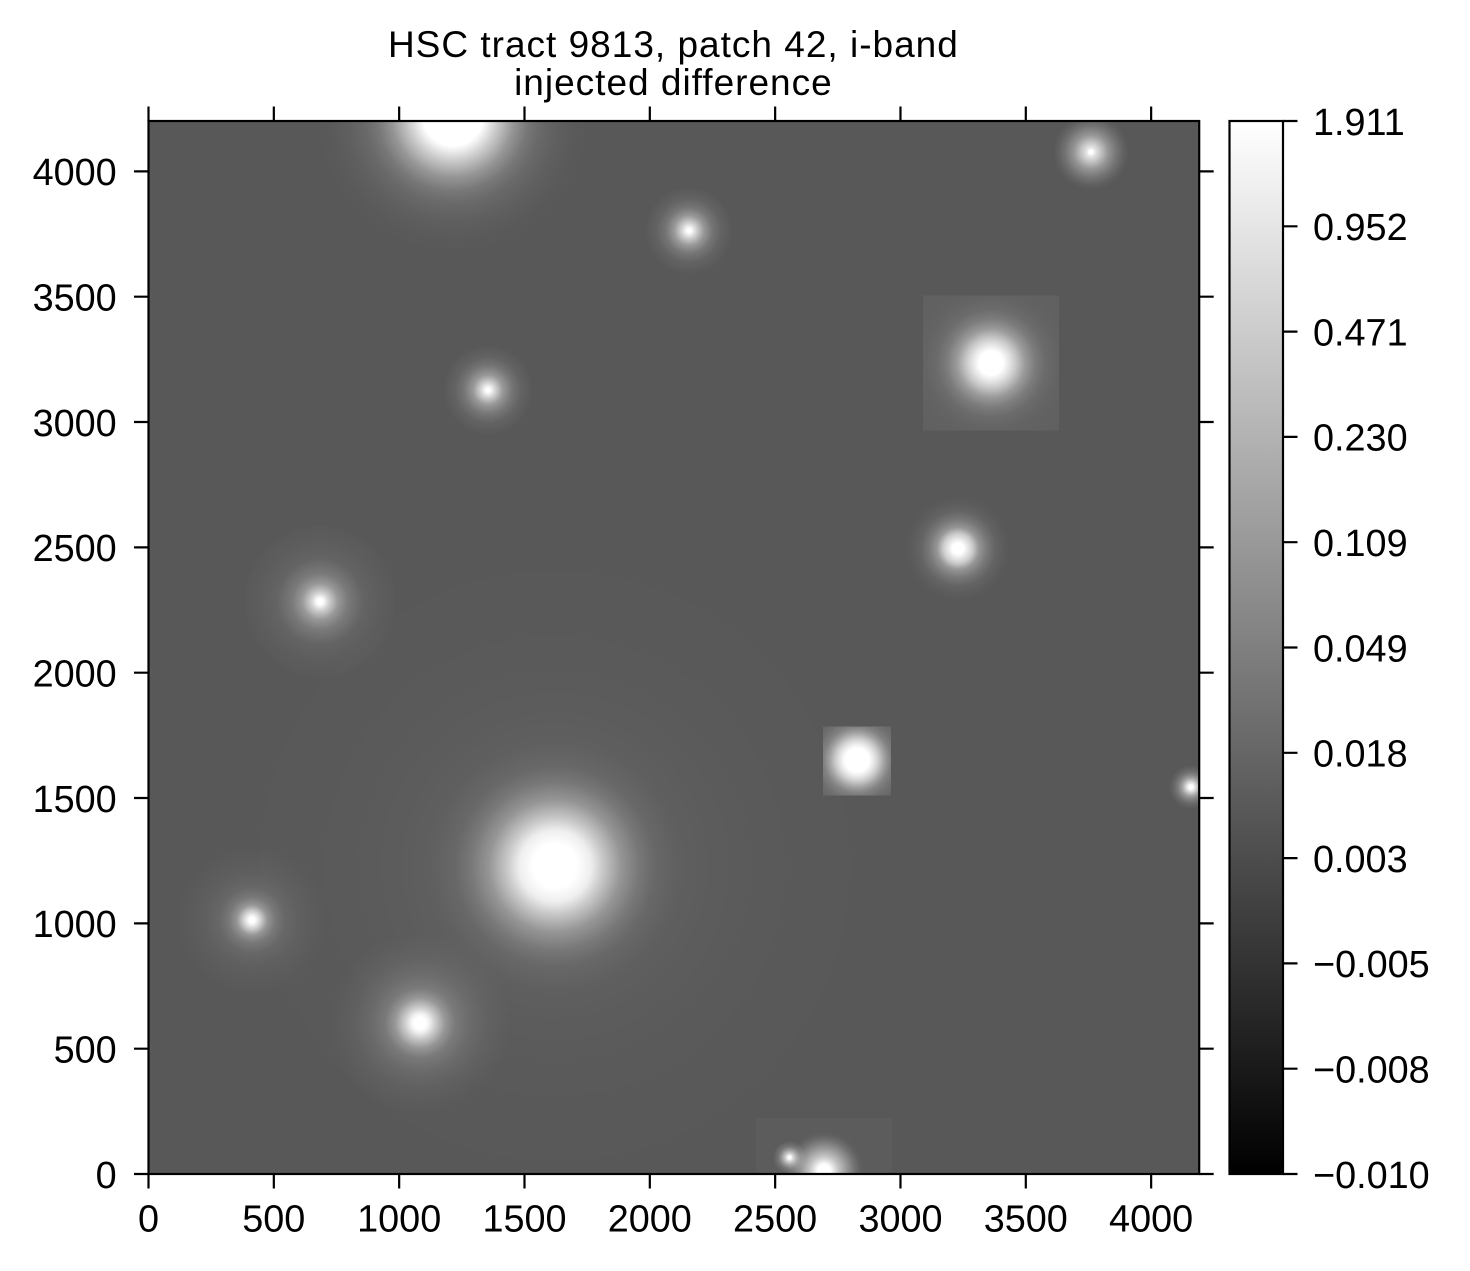 The width and height of the screenshot is (1470, 1271). What do you see at coordinates (1359, 123) in the screenshot?
I see `svg-text: 1.911` at bounding box center [1359, 123].